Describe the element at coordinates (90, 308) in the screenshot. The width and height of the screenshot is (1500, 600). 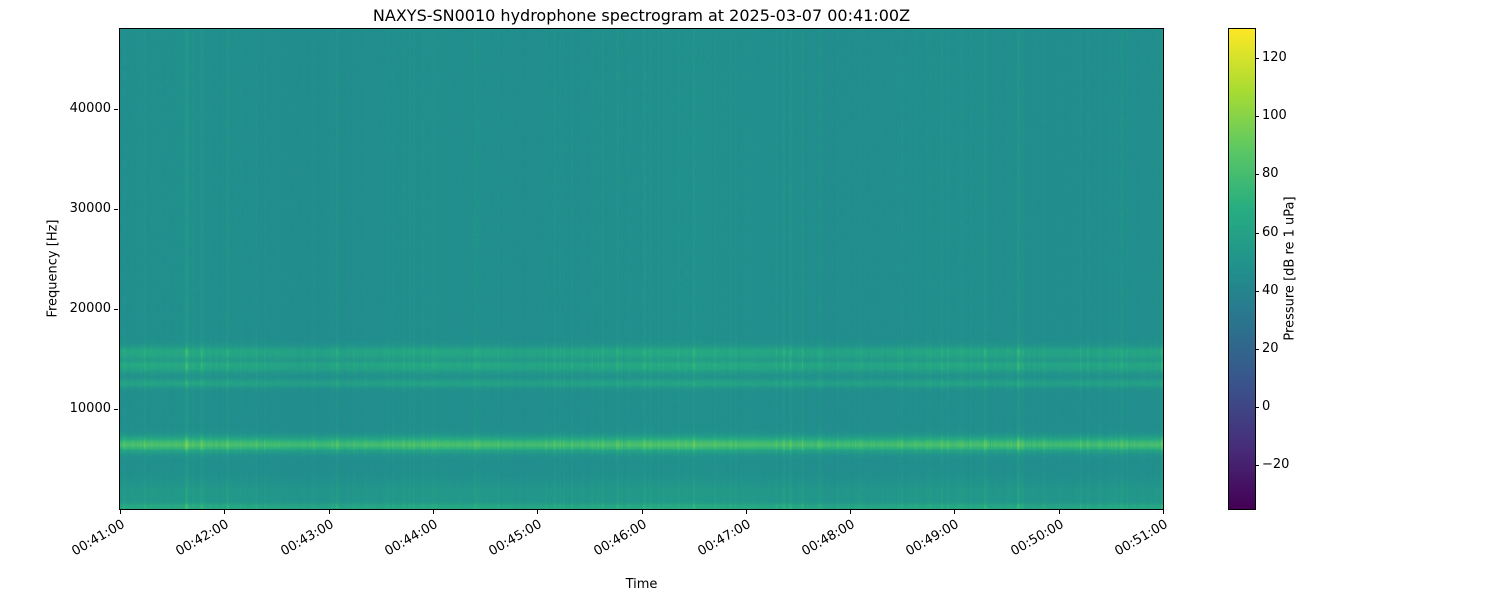
I see `y-tick-label: 20000` at that location.